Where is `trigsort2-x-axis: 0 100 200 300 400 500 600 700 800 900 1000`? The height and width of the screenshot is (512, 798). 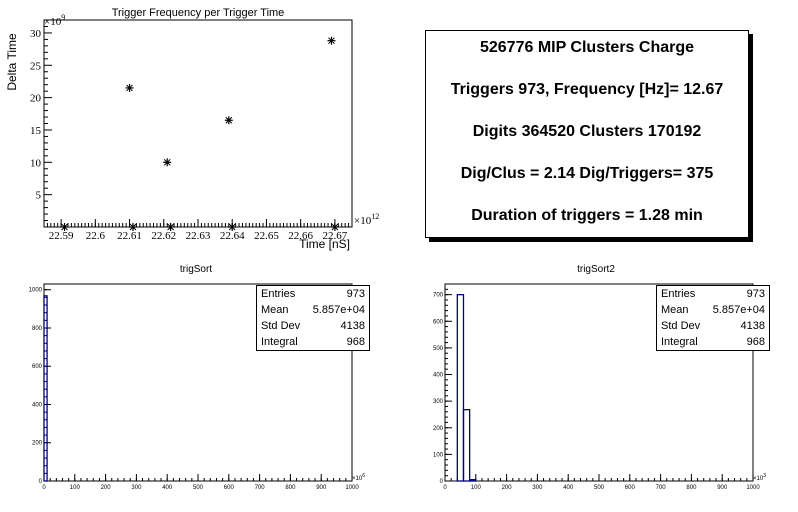
trigsort2-x-axis: 0 100 200 300 400 500 600 700 800 900 1000 is located at coordinates (601, 482).